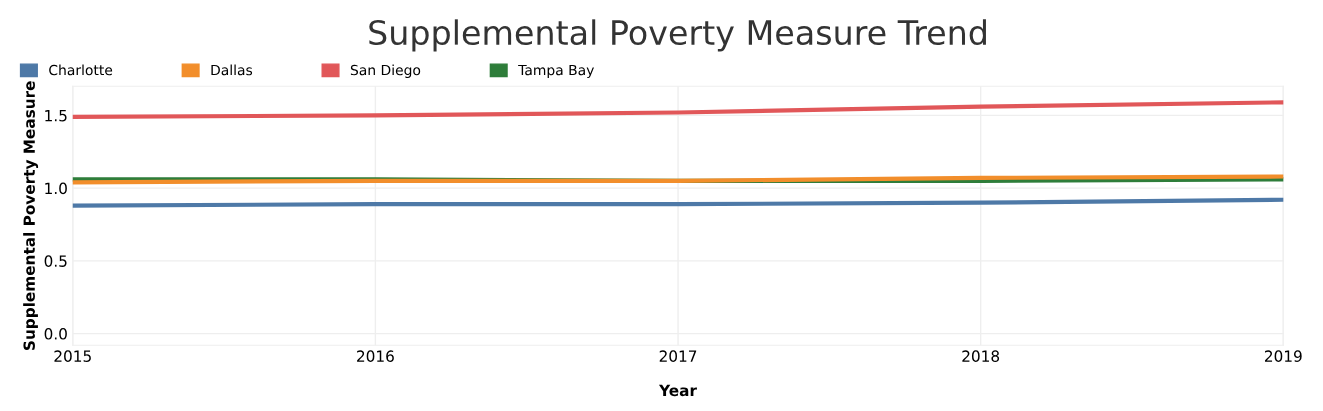 The height and width of the screenshot is (411, 1323). I want to click on x-tick-label: 2017, so click(678, 356).